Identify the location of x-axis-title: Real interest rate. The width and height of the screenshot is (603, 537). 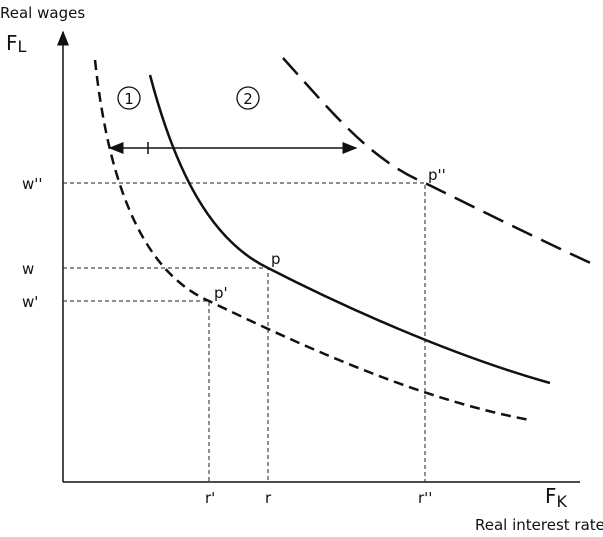
(539, 525).